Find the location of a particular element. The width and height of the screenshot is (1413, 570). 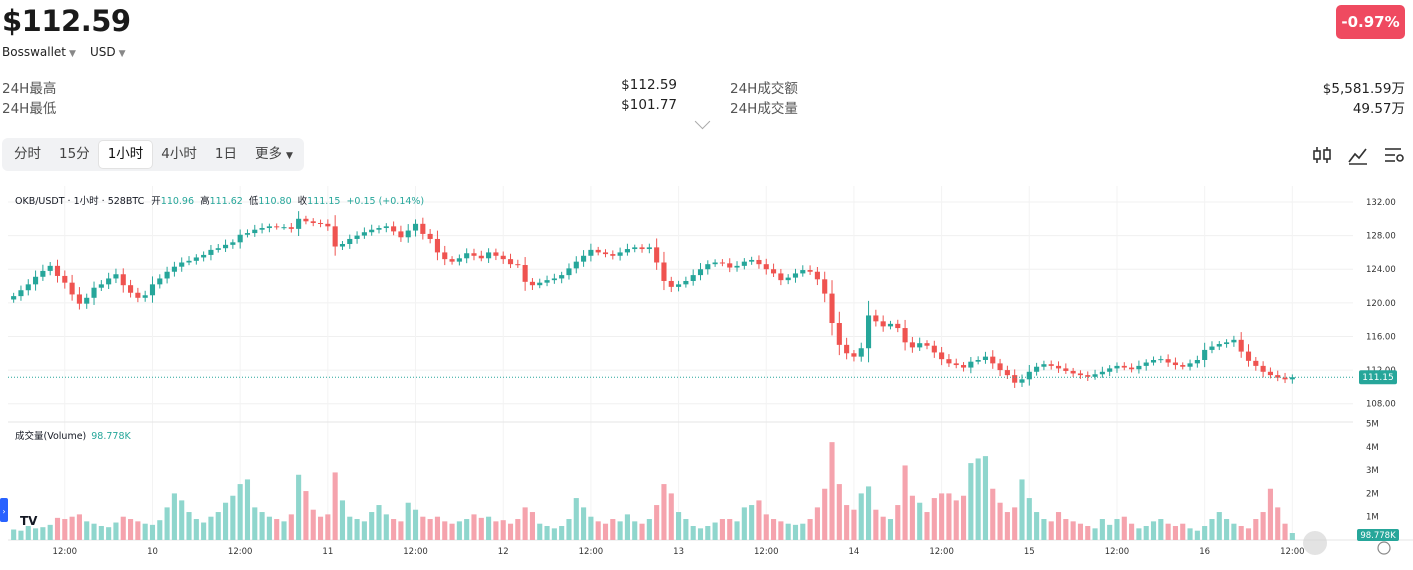

current-price: $112.59 is located at coordinates (66, 21).